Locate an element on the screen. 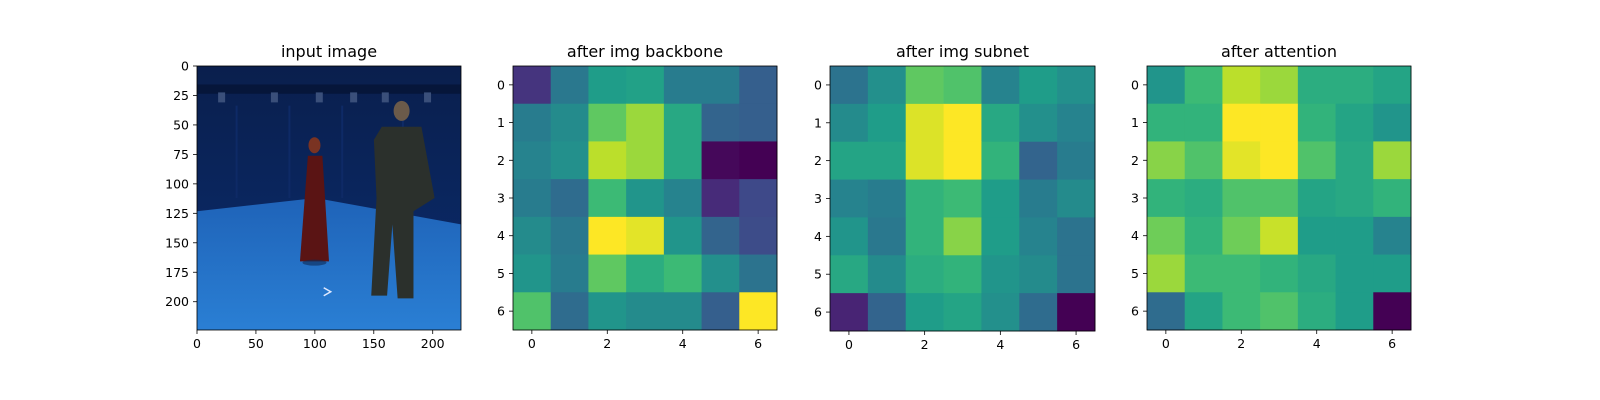 The width and height of the screenshot is (1600, 400). y-tick-label: 5 is located at coordinates (1135, 273).